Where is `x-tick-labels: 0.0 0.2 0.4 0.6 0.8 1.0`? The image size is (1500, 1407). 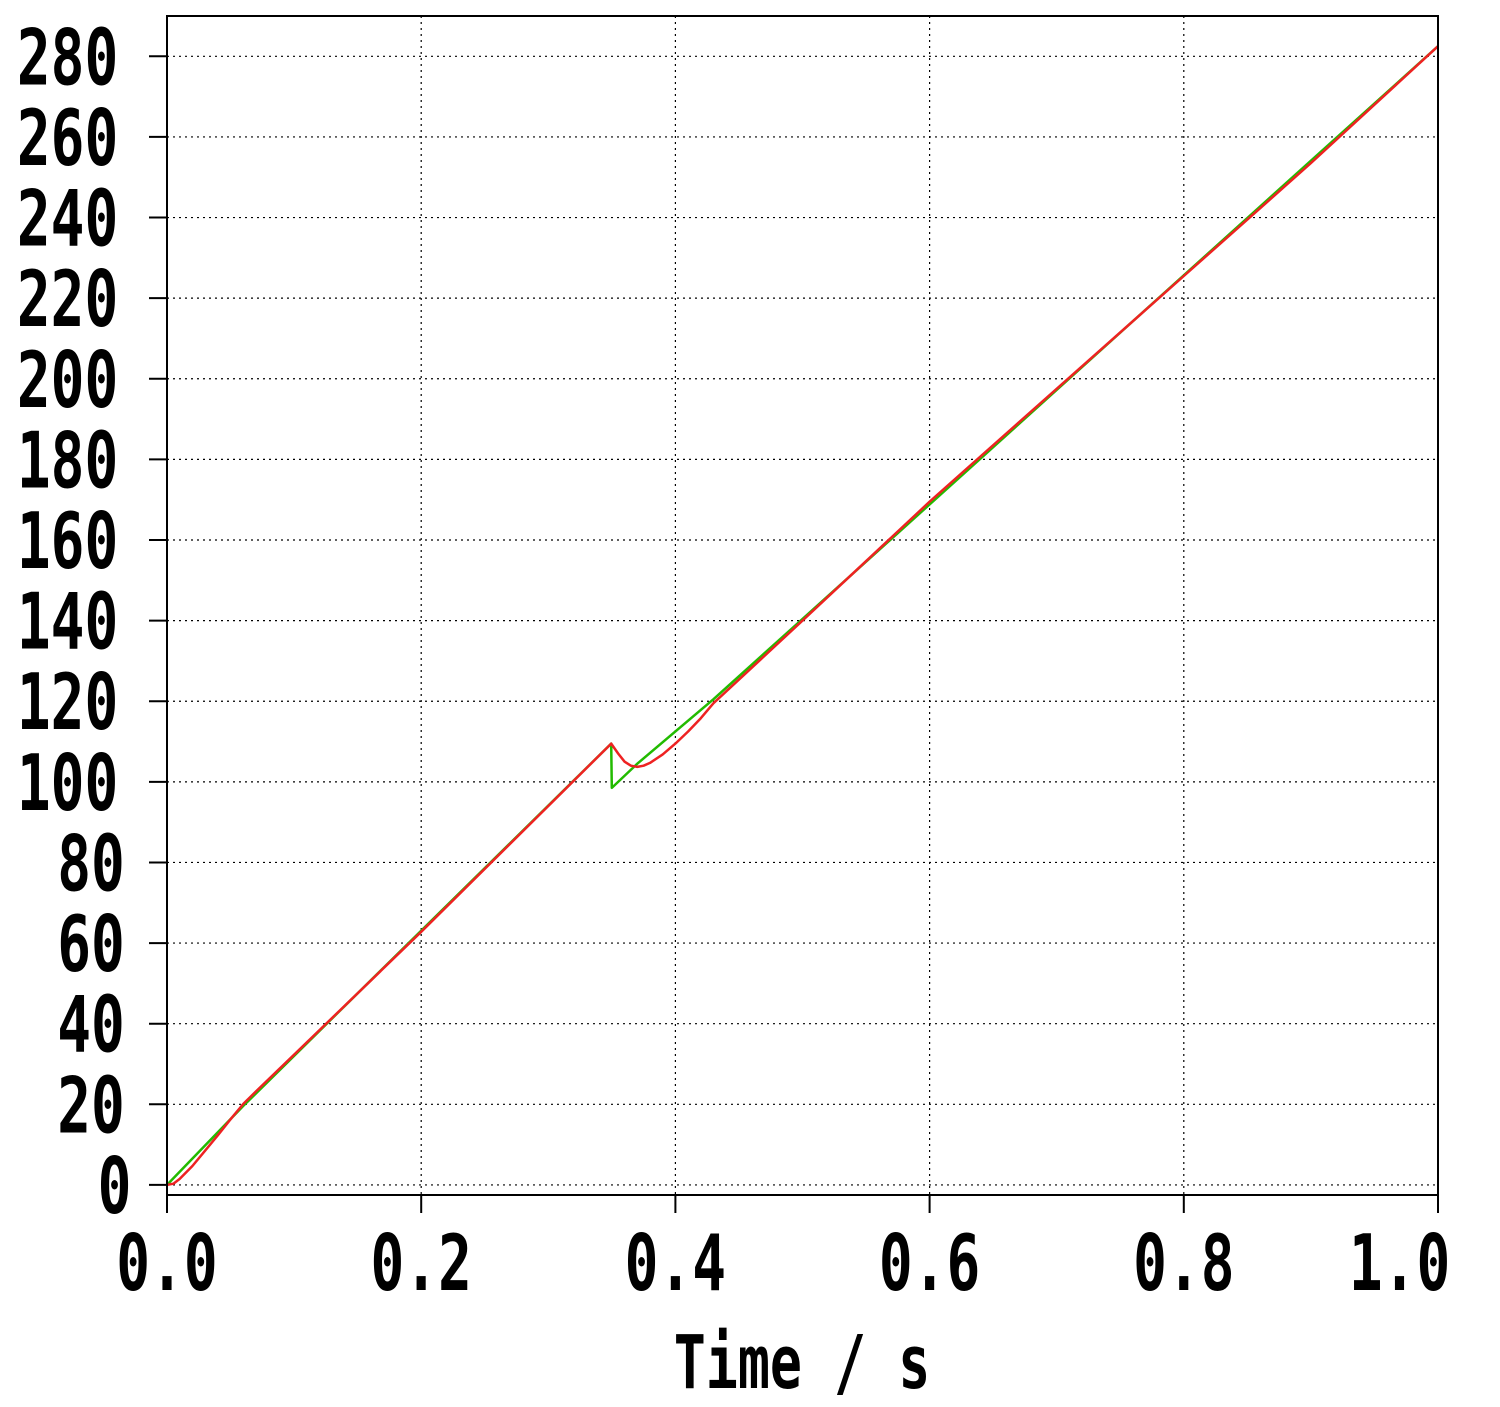
x-tick-labels: 0.0 0.2 0.4 0.6 0.8 1.0 is located at coordinates (783, 1264).